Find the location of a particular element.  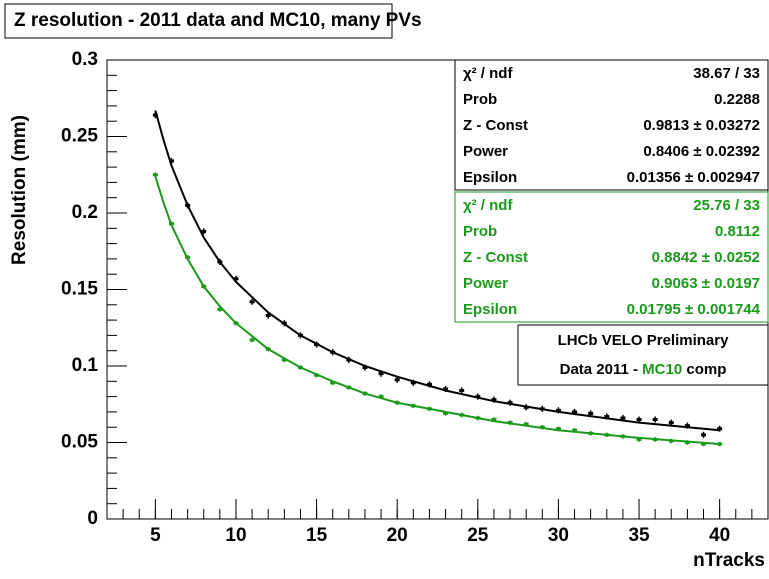

stats-value: 0.9063 ± 0.0197 is located at coordinates (706, 283).